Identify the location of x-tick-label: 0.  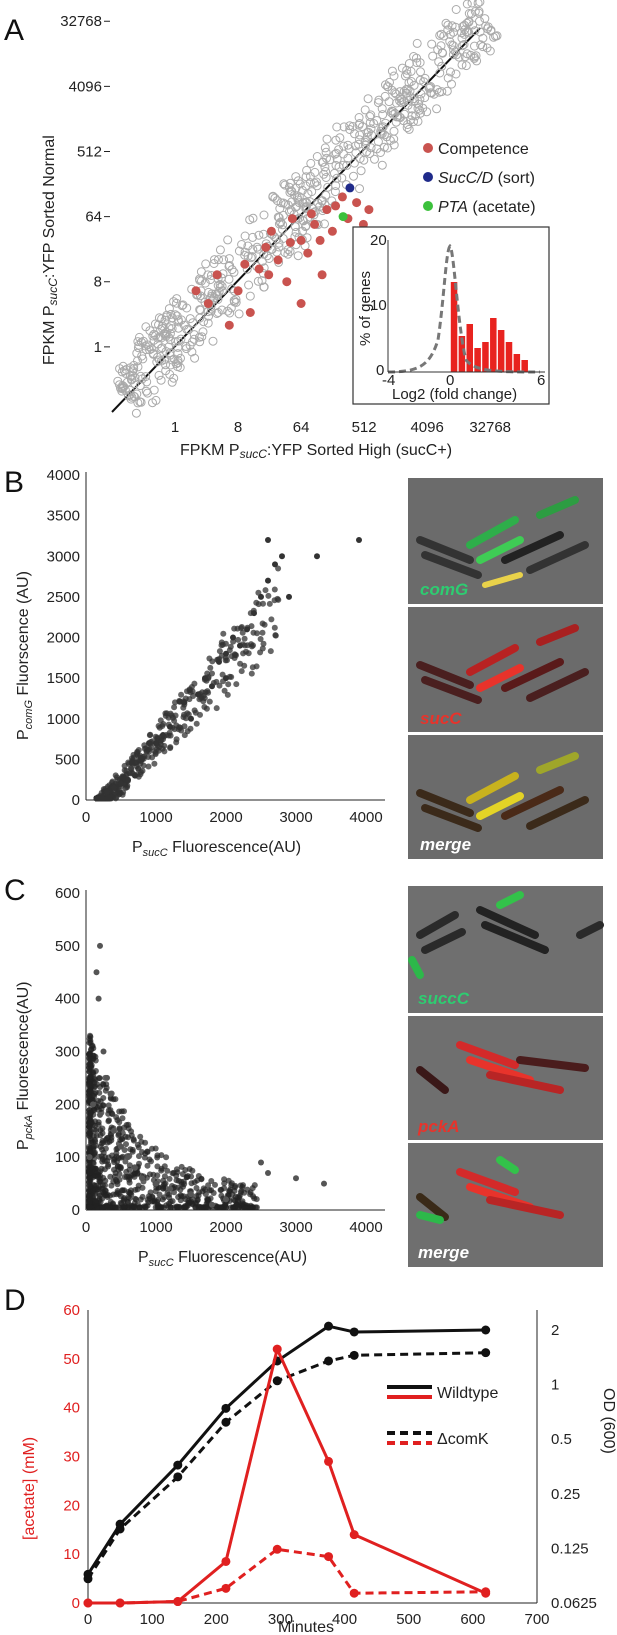
(88, 1619).